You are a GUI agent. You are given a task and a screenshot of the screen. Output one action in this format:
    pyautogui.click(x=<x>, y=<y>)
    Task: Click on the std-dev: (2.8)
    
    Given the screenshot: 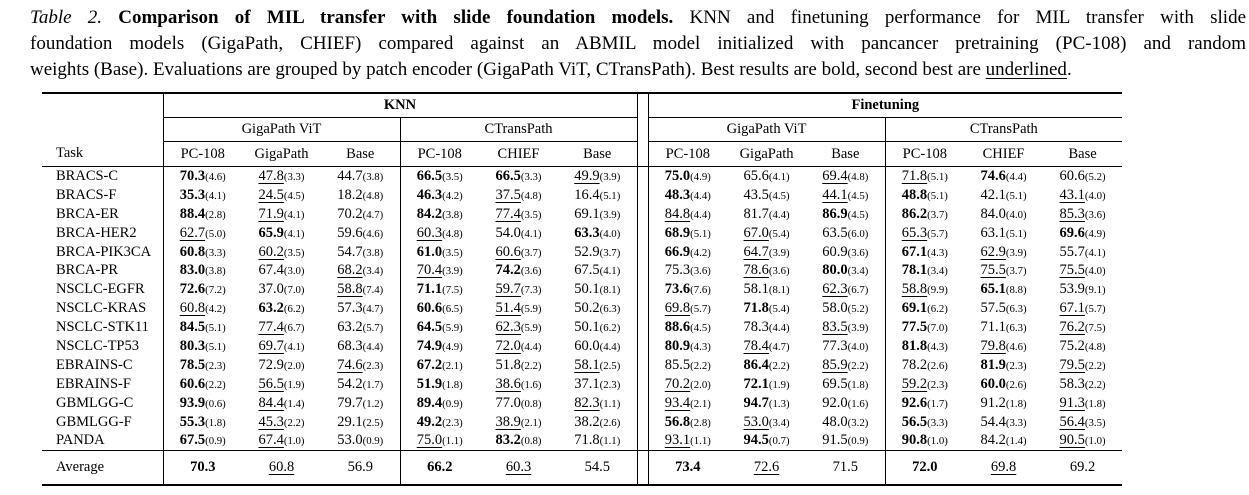 What is the action you would take?
    pyautogui.click(x=700, y=422)
    